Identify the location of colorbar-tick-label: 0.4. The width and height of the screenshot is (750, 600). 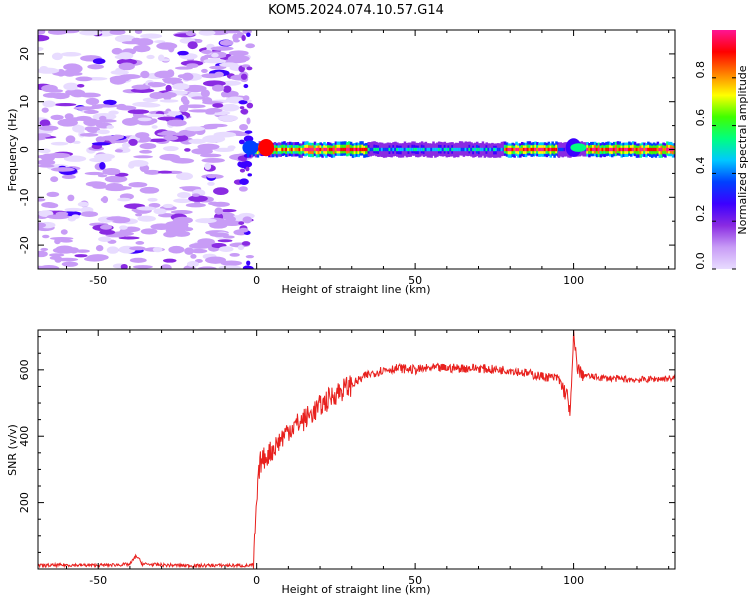
(700, 166).